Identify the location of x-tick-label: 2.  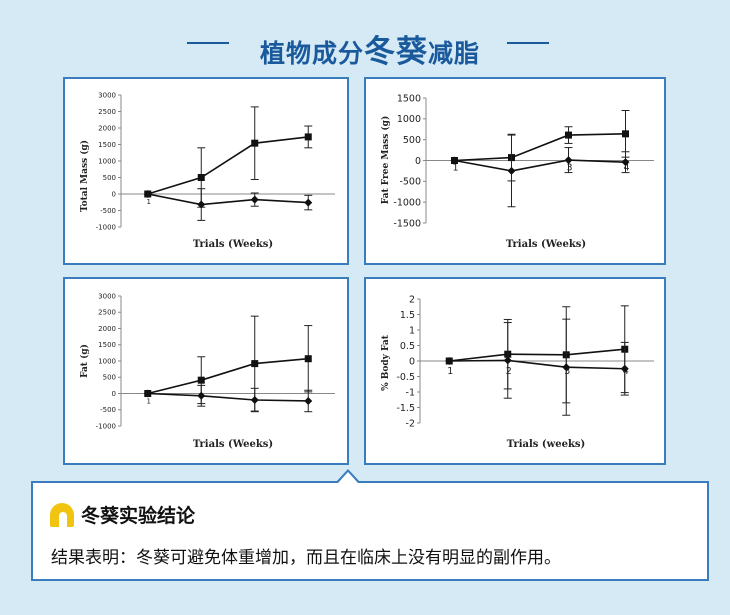
(509, 371).